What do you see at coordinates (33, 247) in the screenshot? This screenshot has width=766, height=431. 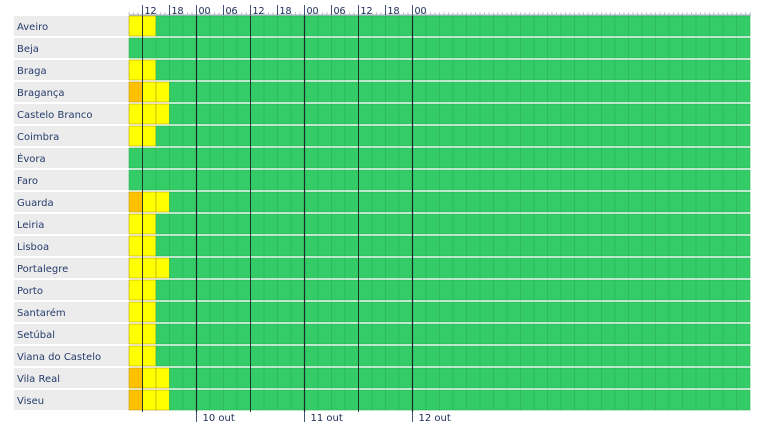 I see `district-label: Lisboa` at bounding box center [33, 247].